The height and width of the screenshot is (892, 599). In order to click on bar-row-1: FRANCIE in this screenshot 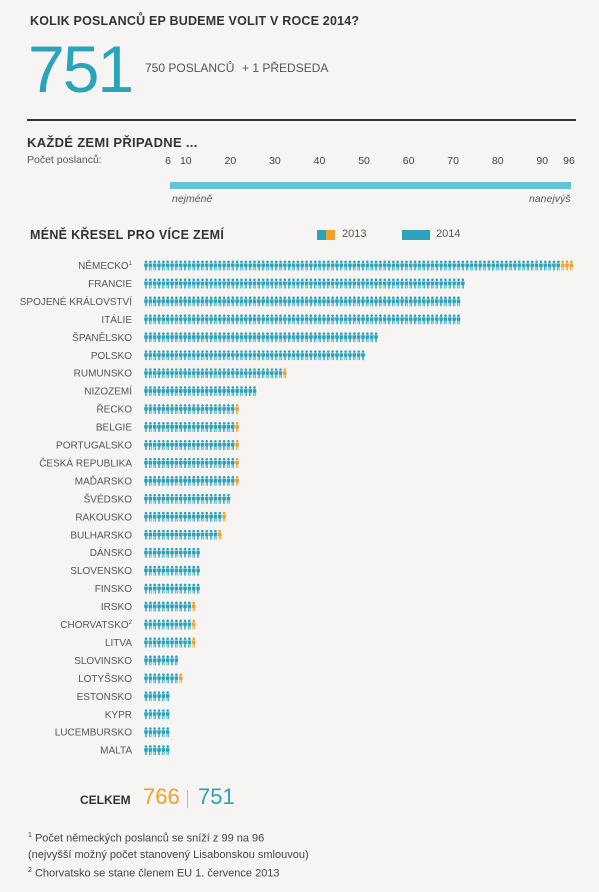, I will do `click(276, 284)`.